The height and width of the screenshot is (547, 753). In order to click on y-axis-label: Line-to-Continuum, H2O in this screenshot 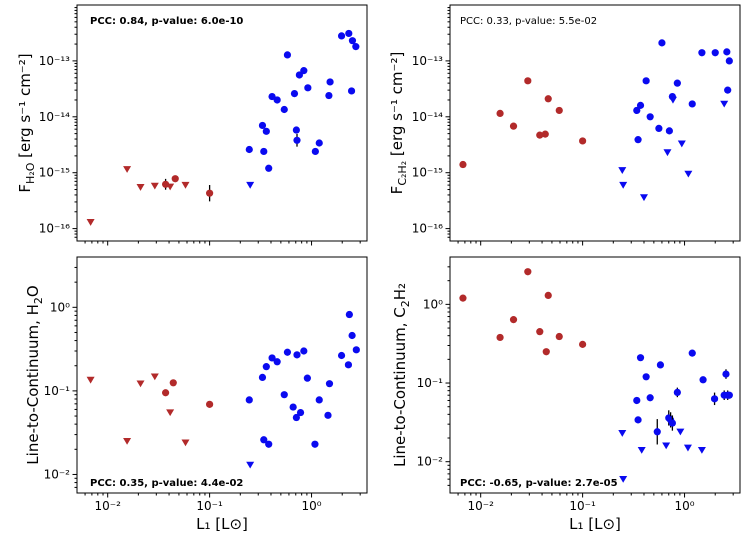, I will do `click(34, 374)`.